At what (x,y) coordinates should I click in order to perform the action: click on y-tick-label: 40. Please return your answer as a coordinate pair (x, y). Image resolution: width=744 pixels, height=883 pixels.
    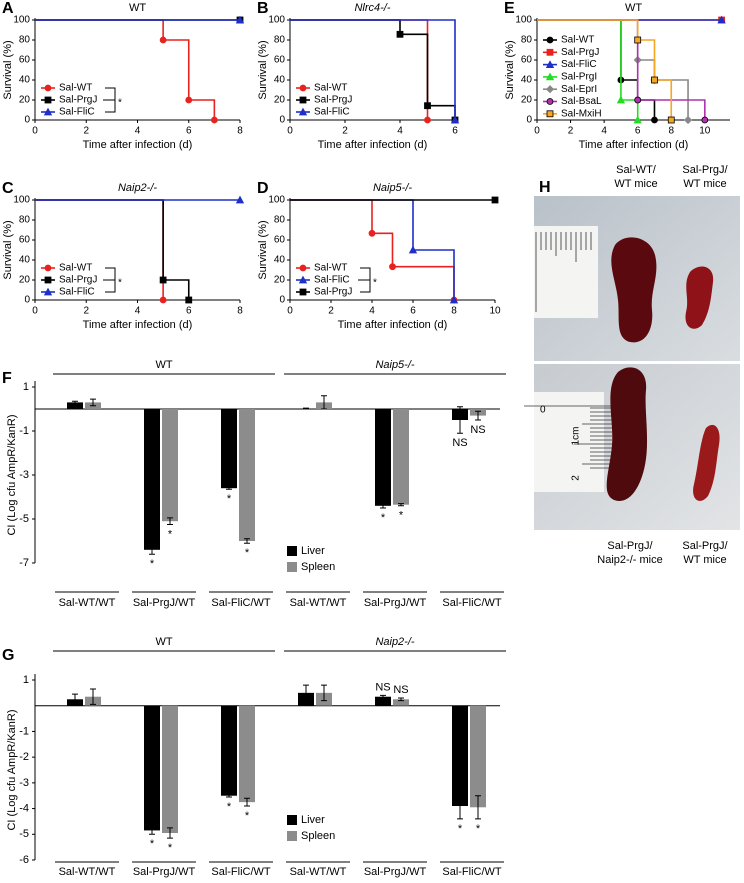
    Looking at the image, I should click on (25, 80).